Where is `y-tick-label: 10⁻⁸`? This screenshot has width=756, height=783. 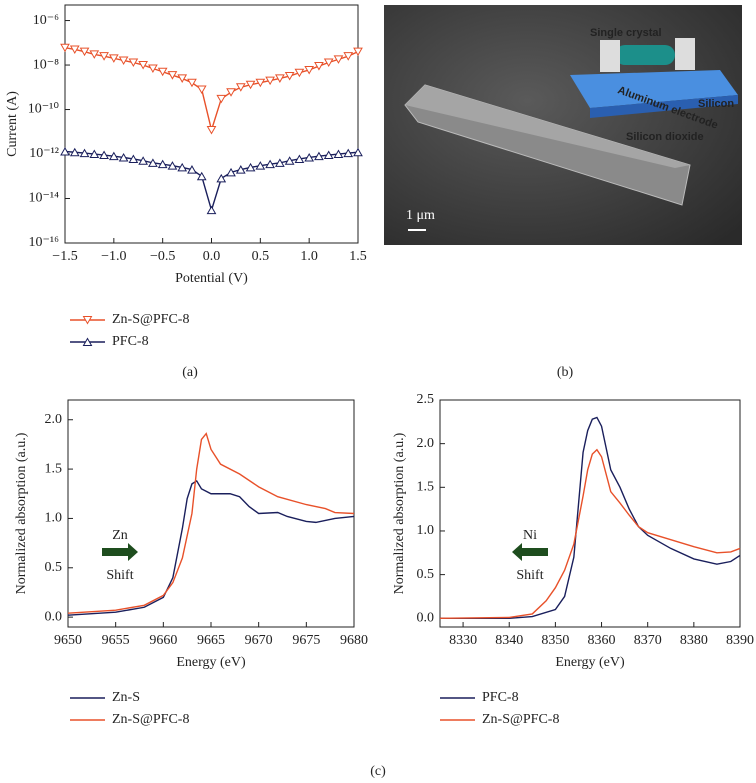
y-tick-label: 10⁻⁸ is located at coordinates (46, 64).